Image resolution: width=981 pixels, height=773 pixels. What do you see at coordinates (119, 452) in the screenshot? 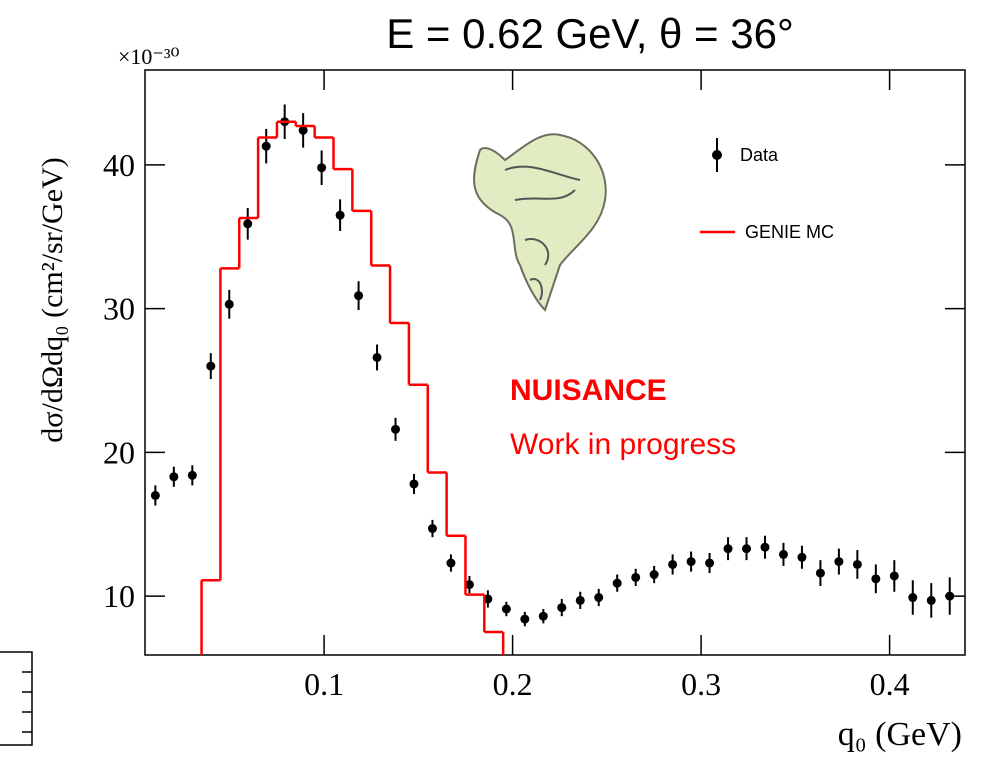
I see `y-tick-label: 20` at bounding box center [119, 452].